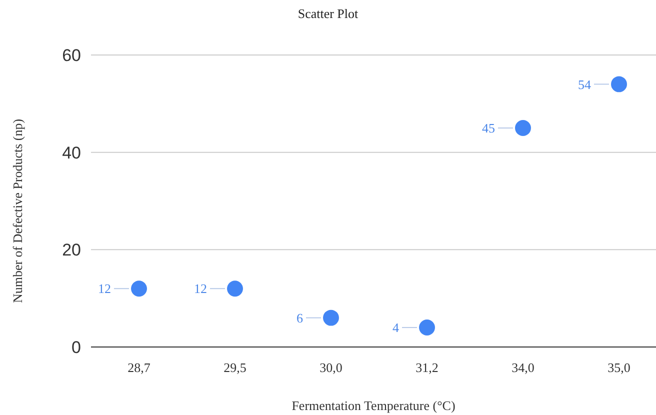 This screenshot has width=656, height=415. I want to click on data-label: 45, so click(488, 128).